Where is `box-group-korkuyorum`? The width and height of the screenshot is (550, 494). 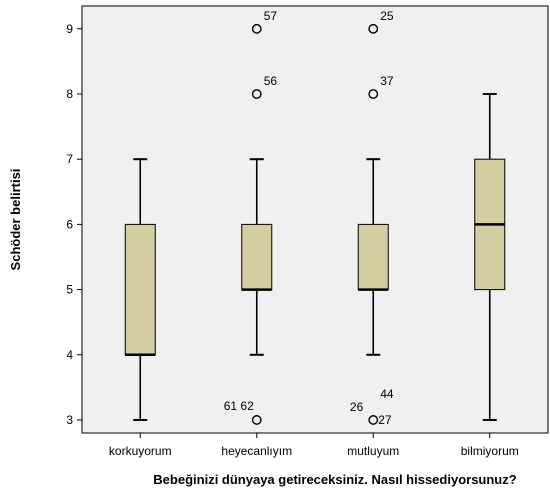 box-group-korkuyorum is located at coordinates (140, 289).